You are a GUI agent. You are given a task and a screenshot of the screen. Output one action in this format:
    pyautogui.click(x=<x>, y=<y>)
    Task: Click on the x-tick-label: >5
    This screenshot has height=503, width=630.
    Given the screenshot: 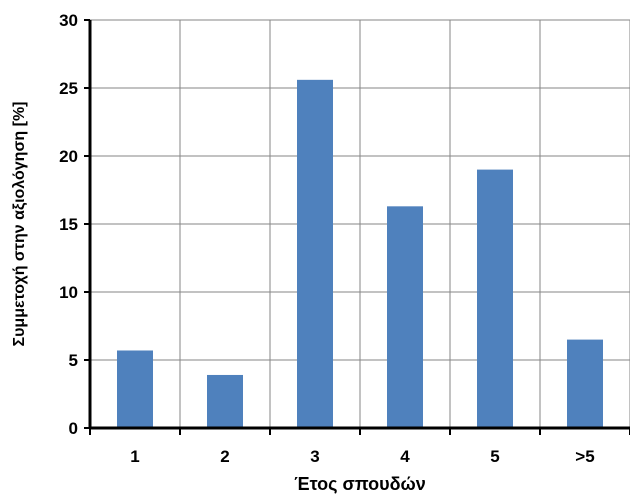 What is the action you would take?
    pyautogui.click(x=584, y=456)
    